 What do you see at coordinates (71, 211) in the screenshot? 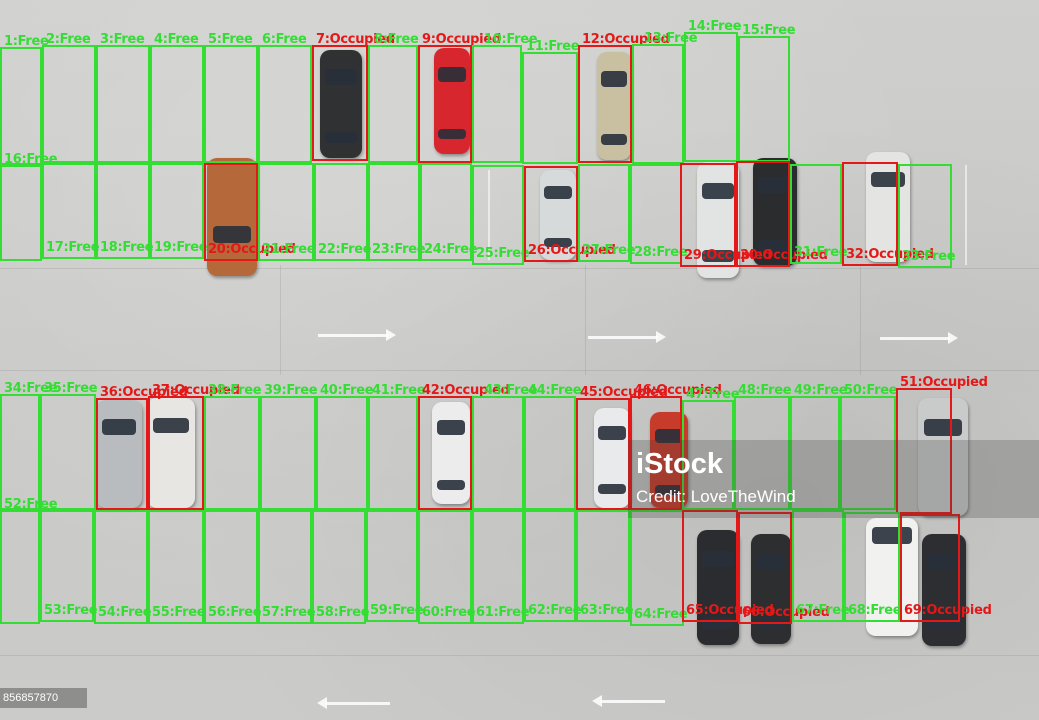
I see `parking-slot: 17:Free` at bounding box center [71, 211].